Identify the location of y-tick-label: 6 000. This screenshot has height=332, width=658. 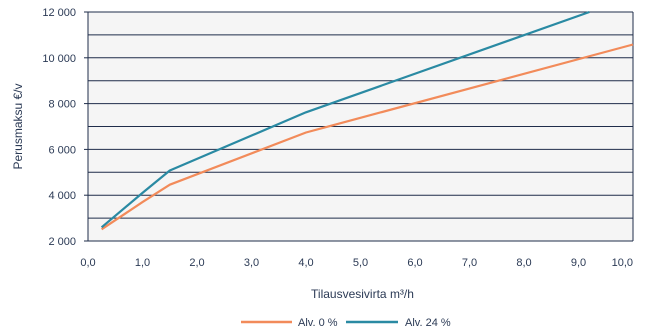
(62, 150).